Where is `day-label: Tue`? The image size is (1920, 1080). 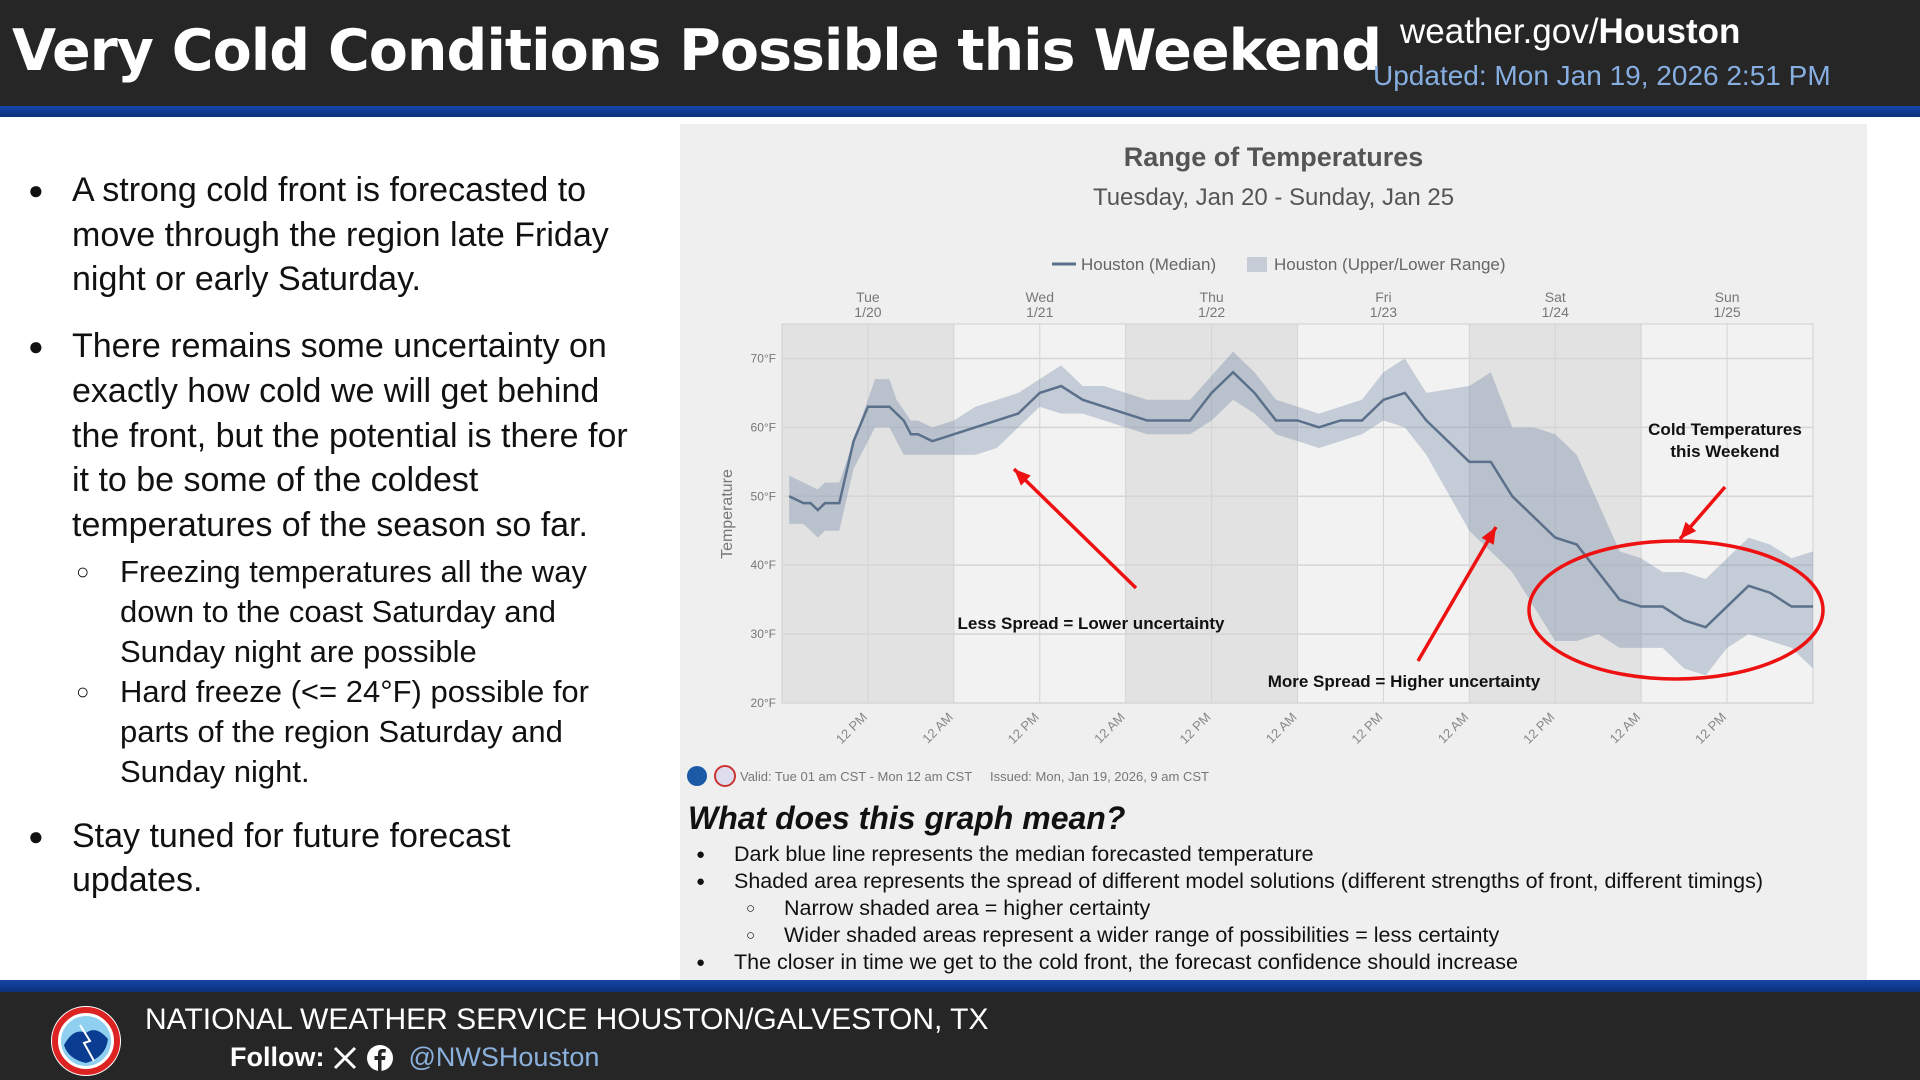 day-label: Tue is located at coordinates (868, 297).